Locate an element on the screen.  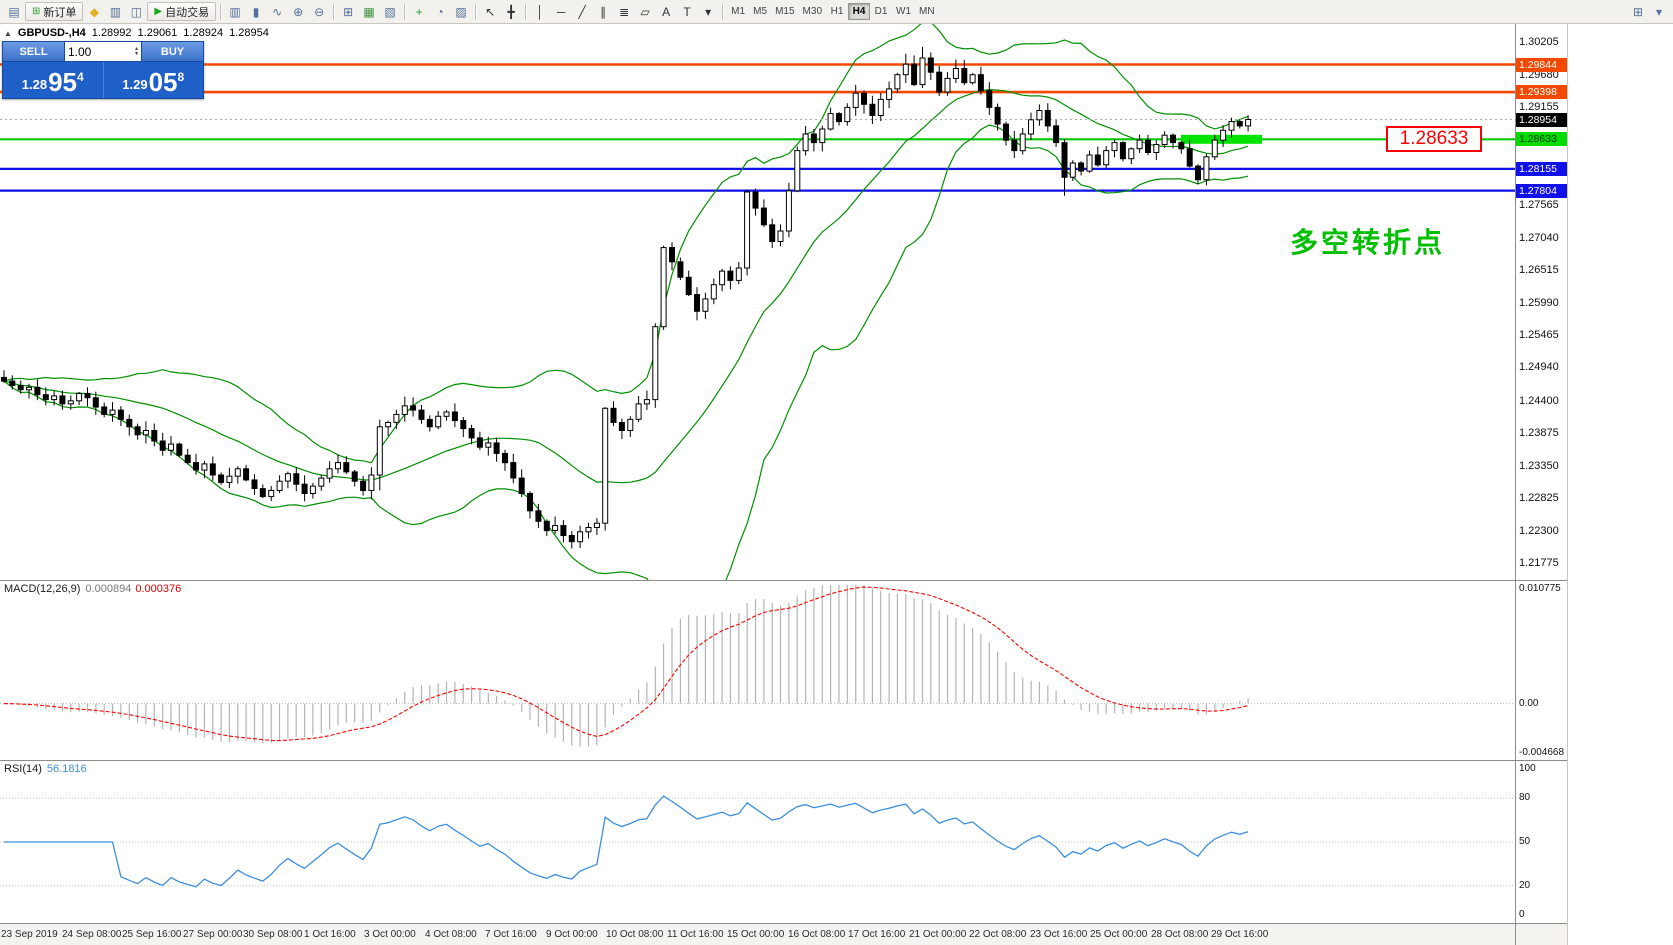
horizontal-line-icon: ─ is located at coordinates (561, 11).